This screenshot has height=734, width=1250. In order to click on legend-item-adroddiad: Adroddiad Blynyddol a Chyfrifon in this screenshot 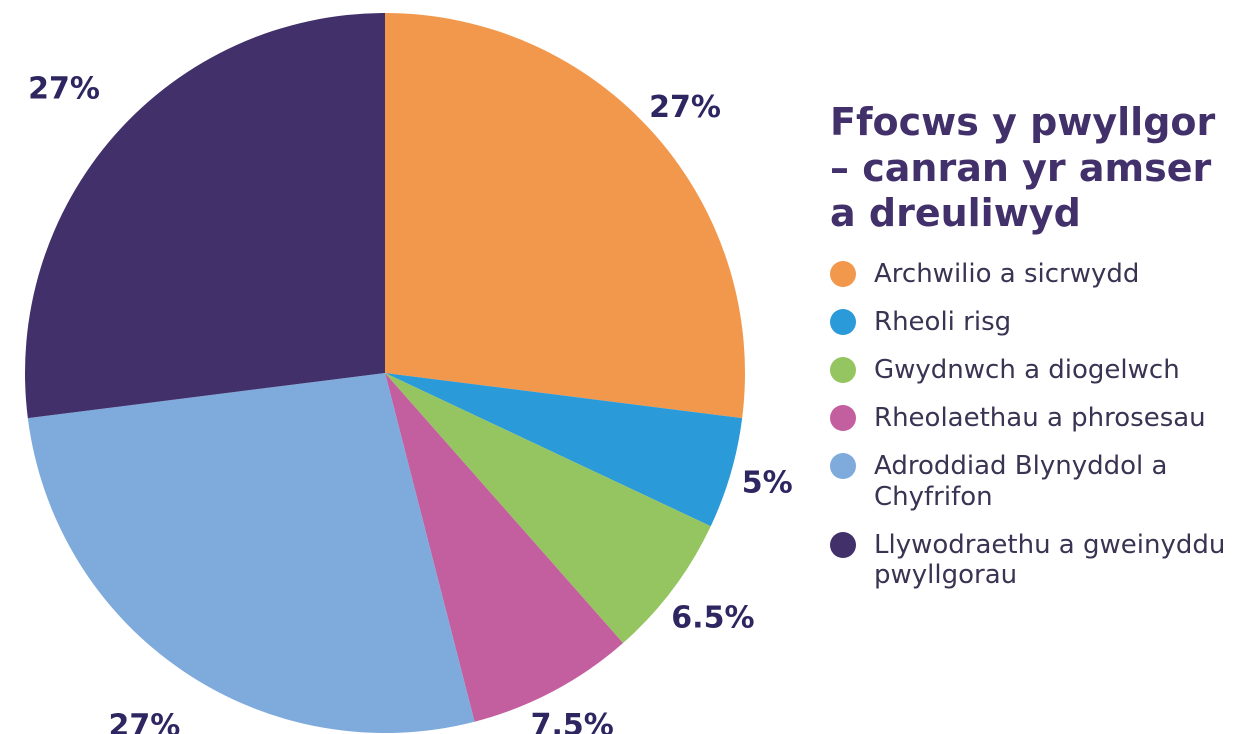, I will do `click(1037, 481)`.